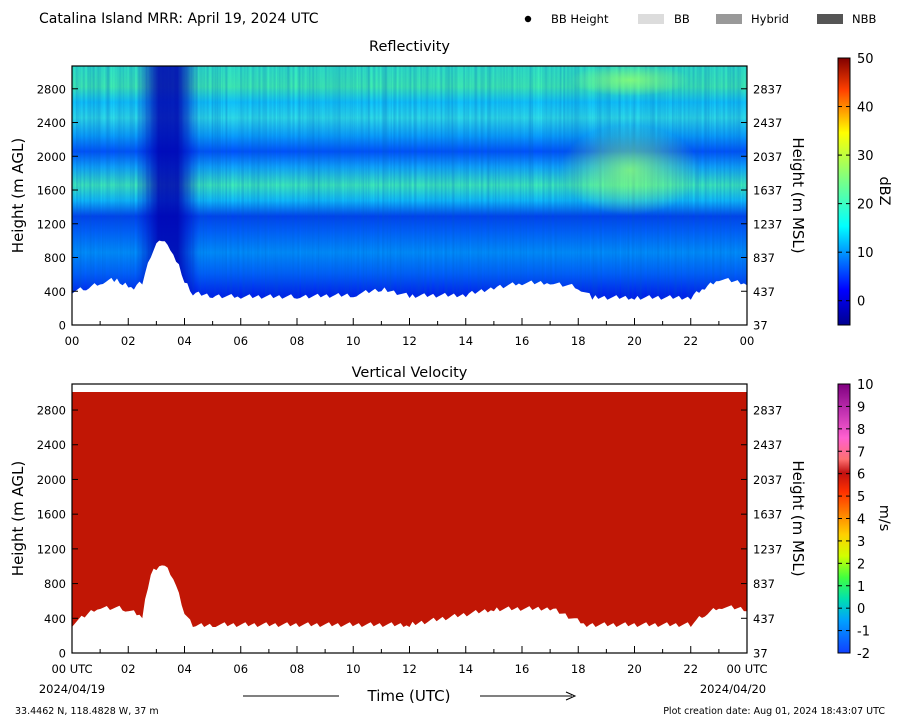  What do you see at coordinates (861, 497) in the screenshot?
I see `colorbar-tick-label: 5` at bounding box center [861, 497].